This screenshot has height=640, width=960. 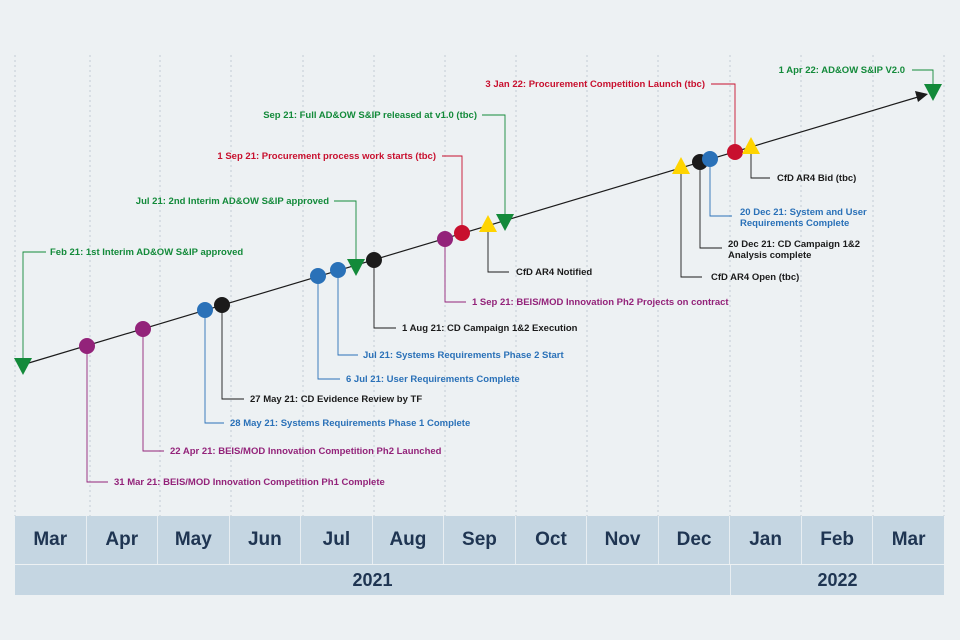 I want to click on event-1sep21-procurement-marker, so click(x=462, y=233).